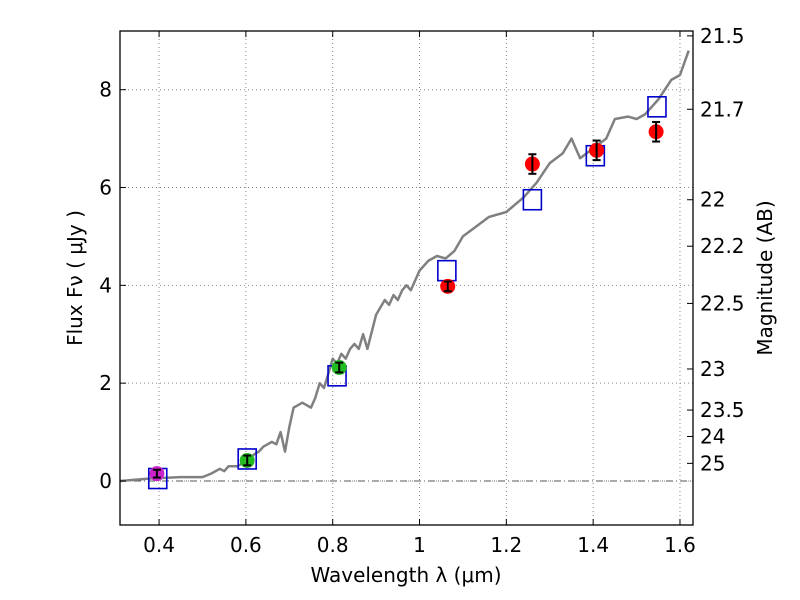 This screenshot has height=600, width=800. I want to click on x-tick-label: 1.4, so click(593, 545).